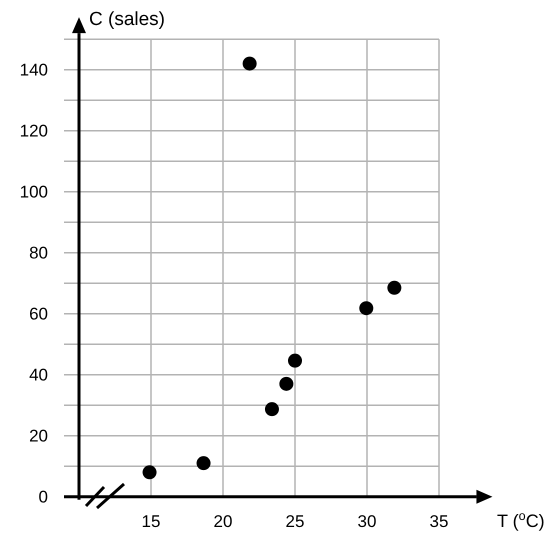  Describe the element at coordinates (223, 521) in the screenshot. I see `x-tick-label: 20` at that location.